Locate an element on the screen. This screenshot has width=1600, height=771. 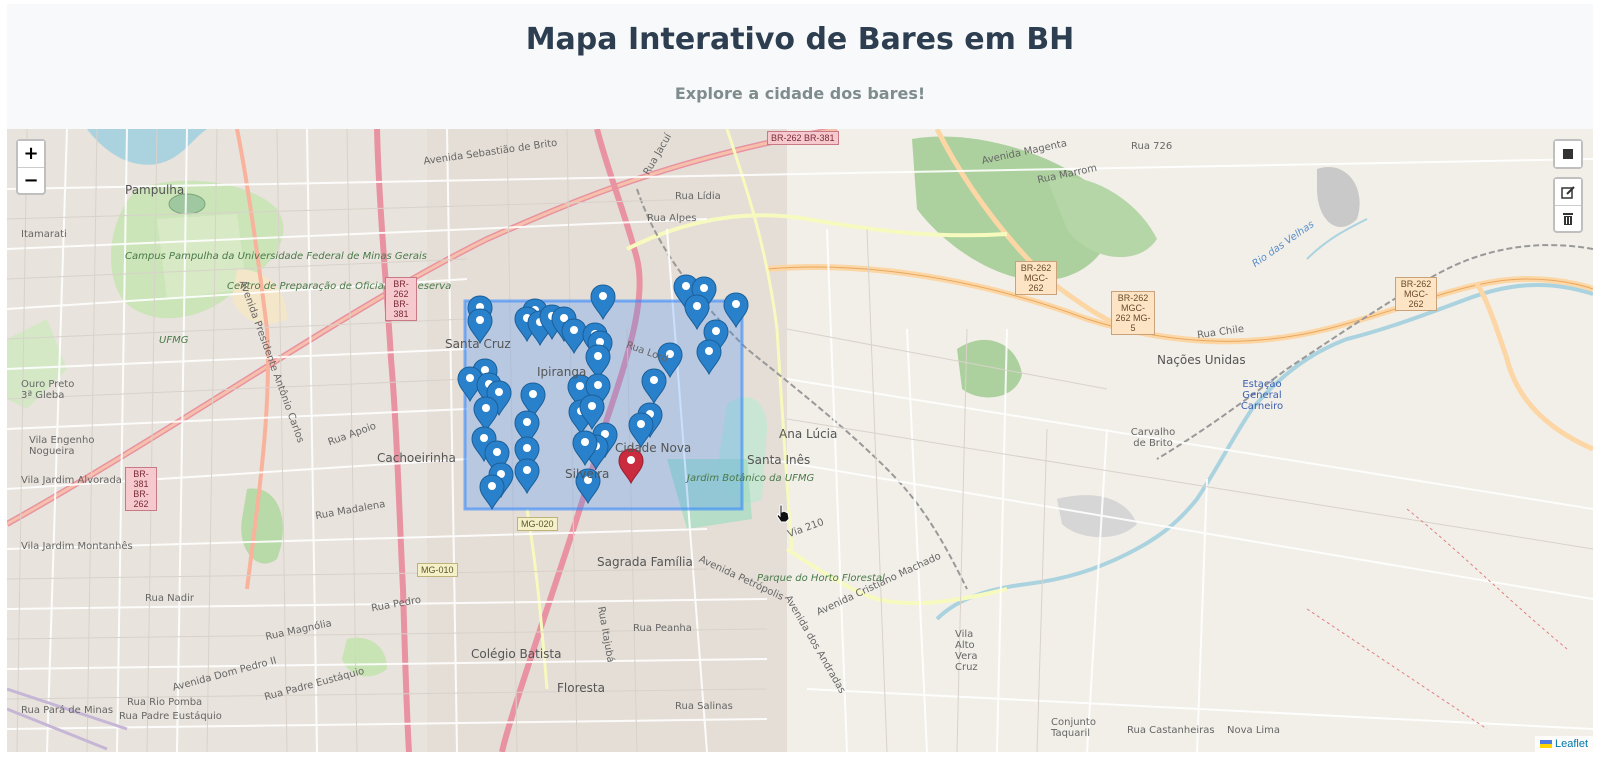
hand-cursor-icon is located at coordinates (783, 513).